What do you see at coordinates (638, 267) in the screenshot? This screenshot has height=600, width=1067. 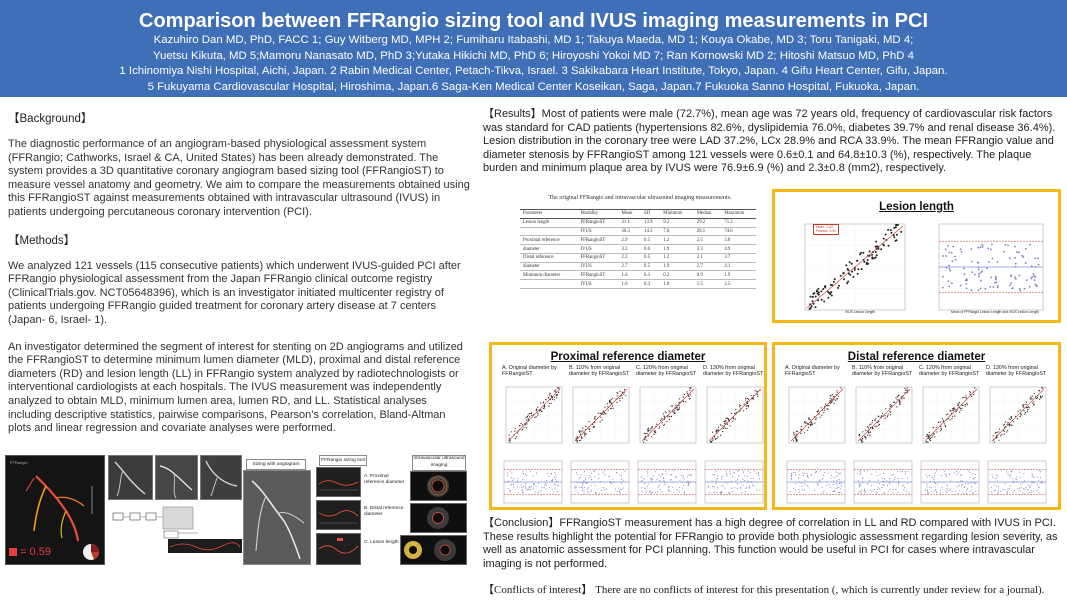 I see `table-row: diameter IVUS 2.7 0.5 1.9 2.7 4.1` at bounding box center [638, 267].